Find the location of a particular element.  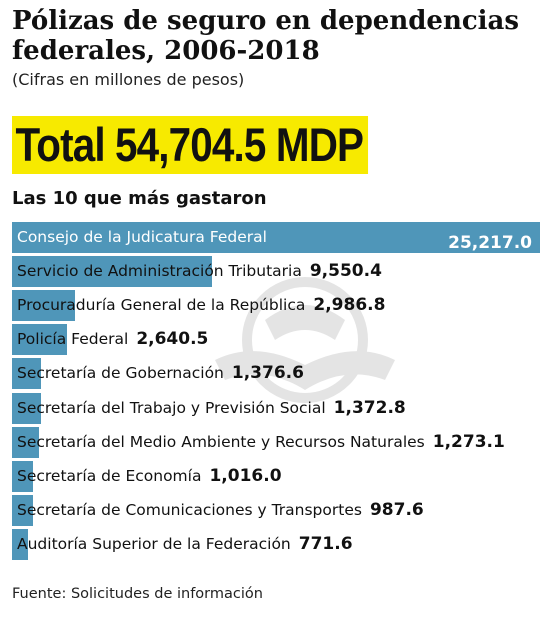

value-label: 1,372.8 is located at coordinates (369, 407).